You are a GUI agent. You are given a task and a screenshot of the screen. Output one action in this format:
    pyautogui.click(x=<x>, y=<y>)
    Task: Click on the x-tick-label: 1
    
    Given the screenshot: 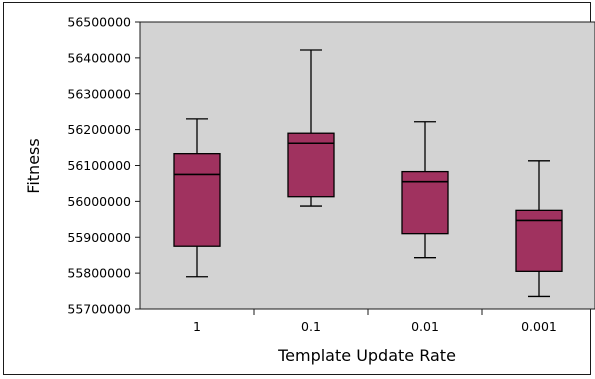 What is the action you would take?
    pyautogui.click(x=197, y=326)
    